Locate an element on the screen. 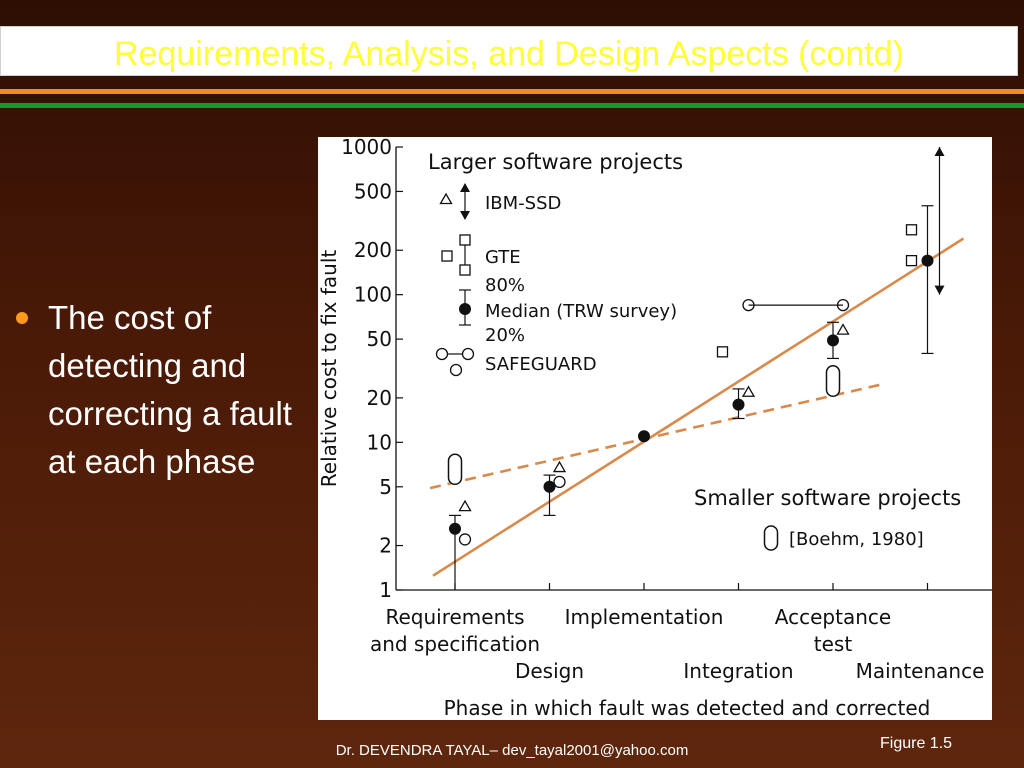 The image size is (1024, 768). y-tick-label: 100 is located at coordinates (373, 295).